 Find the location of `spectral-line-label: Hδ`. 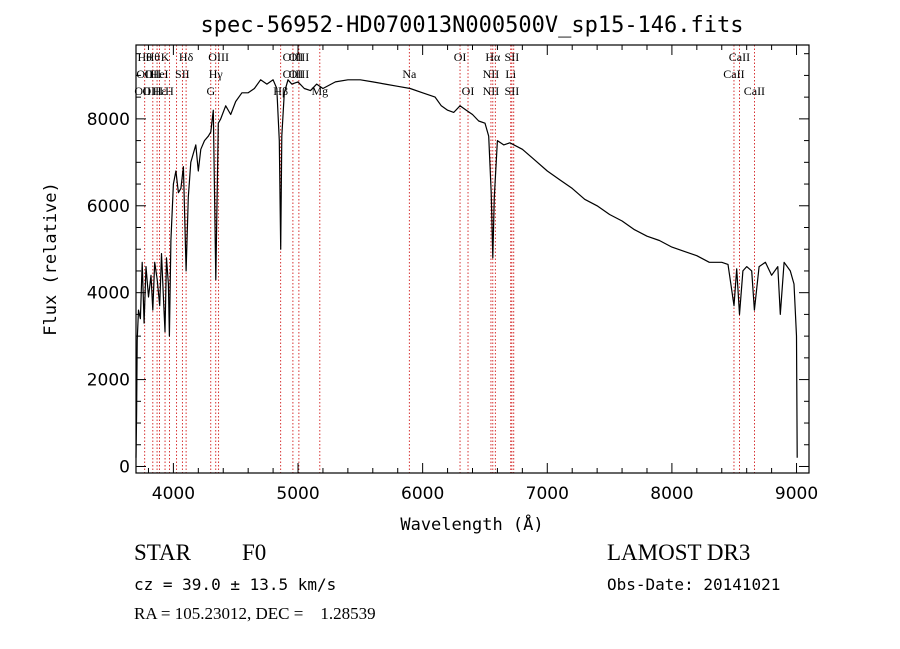

spectral-line-label: Hδ is located at coordinates (186, 57).